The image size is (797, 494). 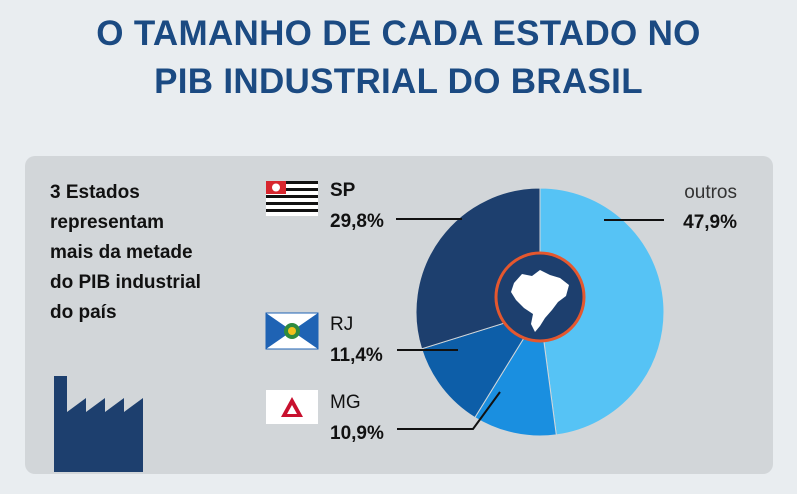 I want to click on subtitle-line: 3 Estados, so click(x=95, y=192).